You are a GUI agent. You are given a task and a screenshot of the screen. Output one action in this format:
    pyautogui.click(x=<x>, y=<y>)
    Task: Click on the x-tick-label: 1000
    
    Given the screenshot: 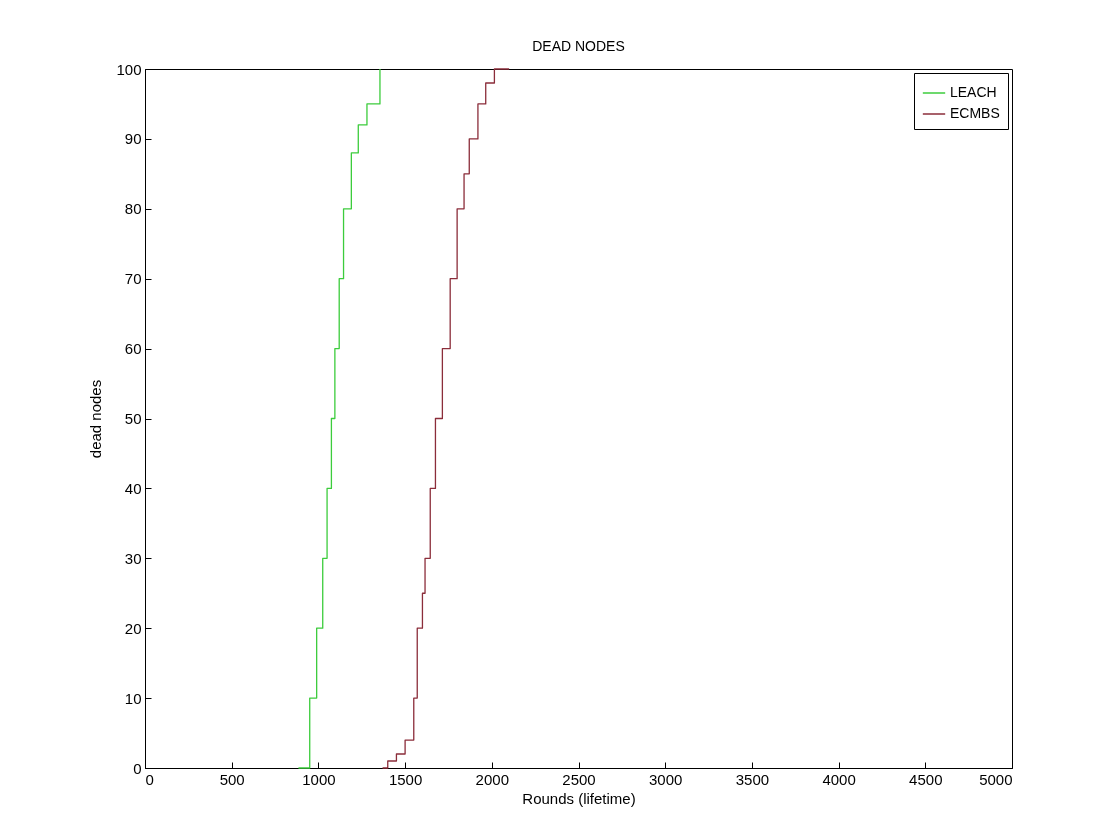 What is the action you would take?
    pyautogui.click(x=319, y=779)
    